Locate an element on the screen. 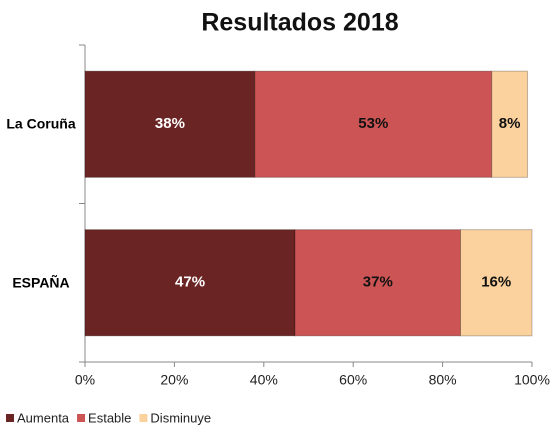  x-tick-label: 60% is located at coordinates (353, 380).